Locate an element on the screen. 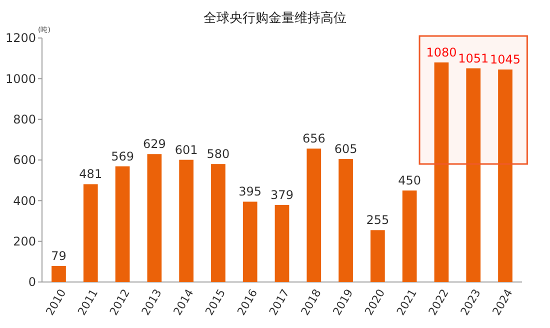 This screenshot has width=550, height=328. y-tick-label: 200 is located at coordinates (24, 241).